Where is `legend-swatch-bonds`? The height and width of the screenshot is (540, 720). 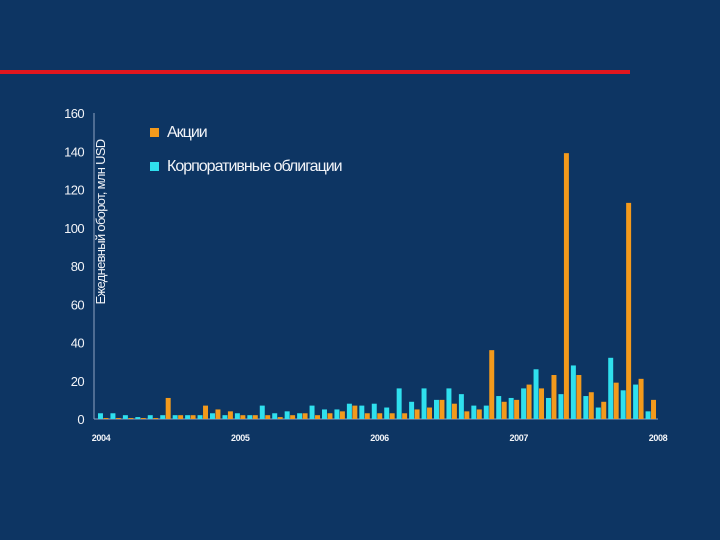
legend-swatch-bonds is located at coordinates (154, 166).